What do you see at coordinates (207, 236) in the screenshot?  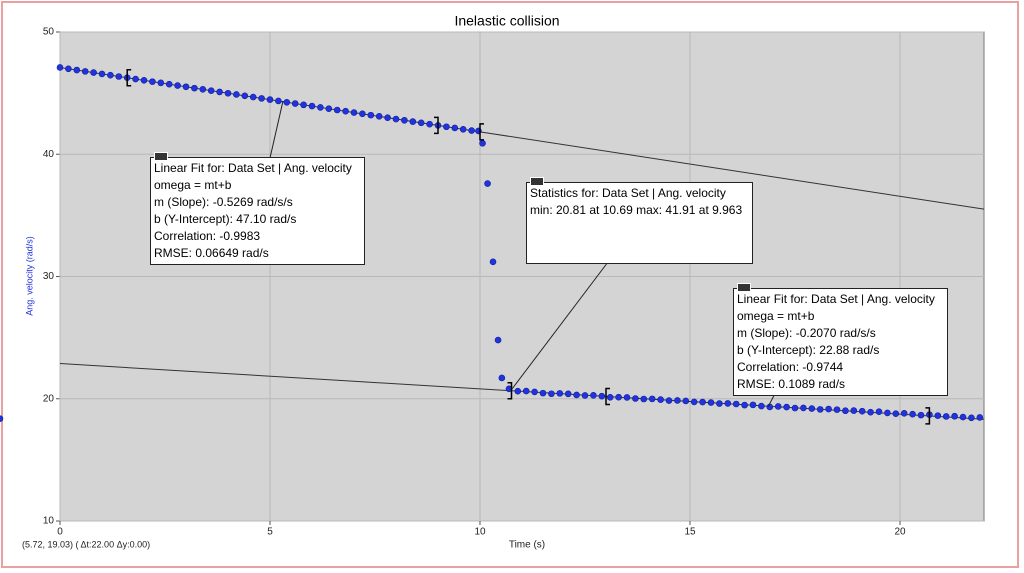 I see `fit-correlation: Correlation: -0.9983` at bounding box center [207, 236].